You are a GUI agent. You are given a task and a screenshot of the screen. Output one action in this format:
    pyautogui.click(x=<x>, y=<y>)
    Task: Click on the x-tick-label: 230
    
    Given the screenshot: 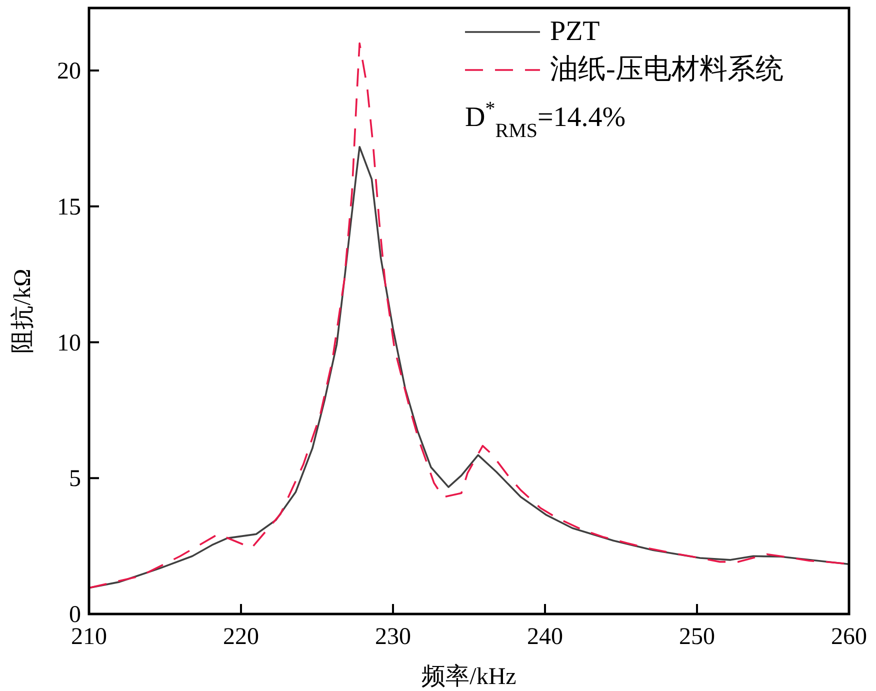 What is the action you would take?
    pyautogui.click(x=393, y=637)
    